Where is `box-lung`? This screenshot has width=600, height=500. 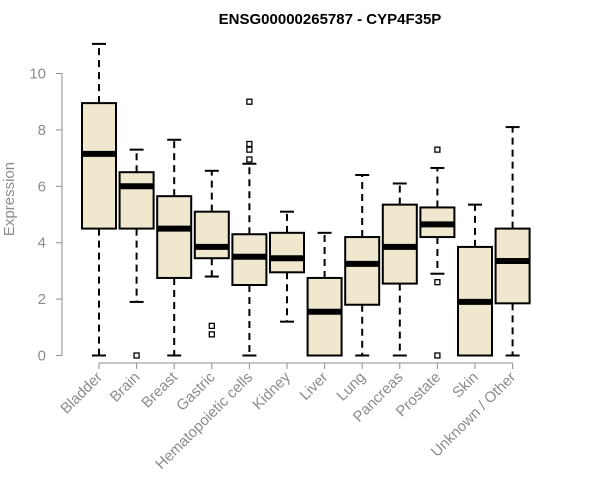 box-lung is located at coordinates (362, 265).